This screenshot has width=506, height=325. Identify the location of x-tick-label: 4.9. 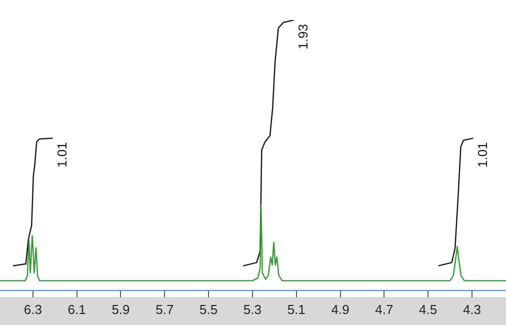
(340, 309).